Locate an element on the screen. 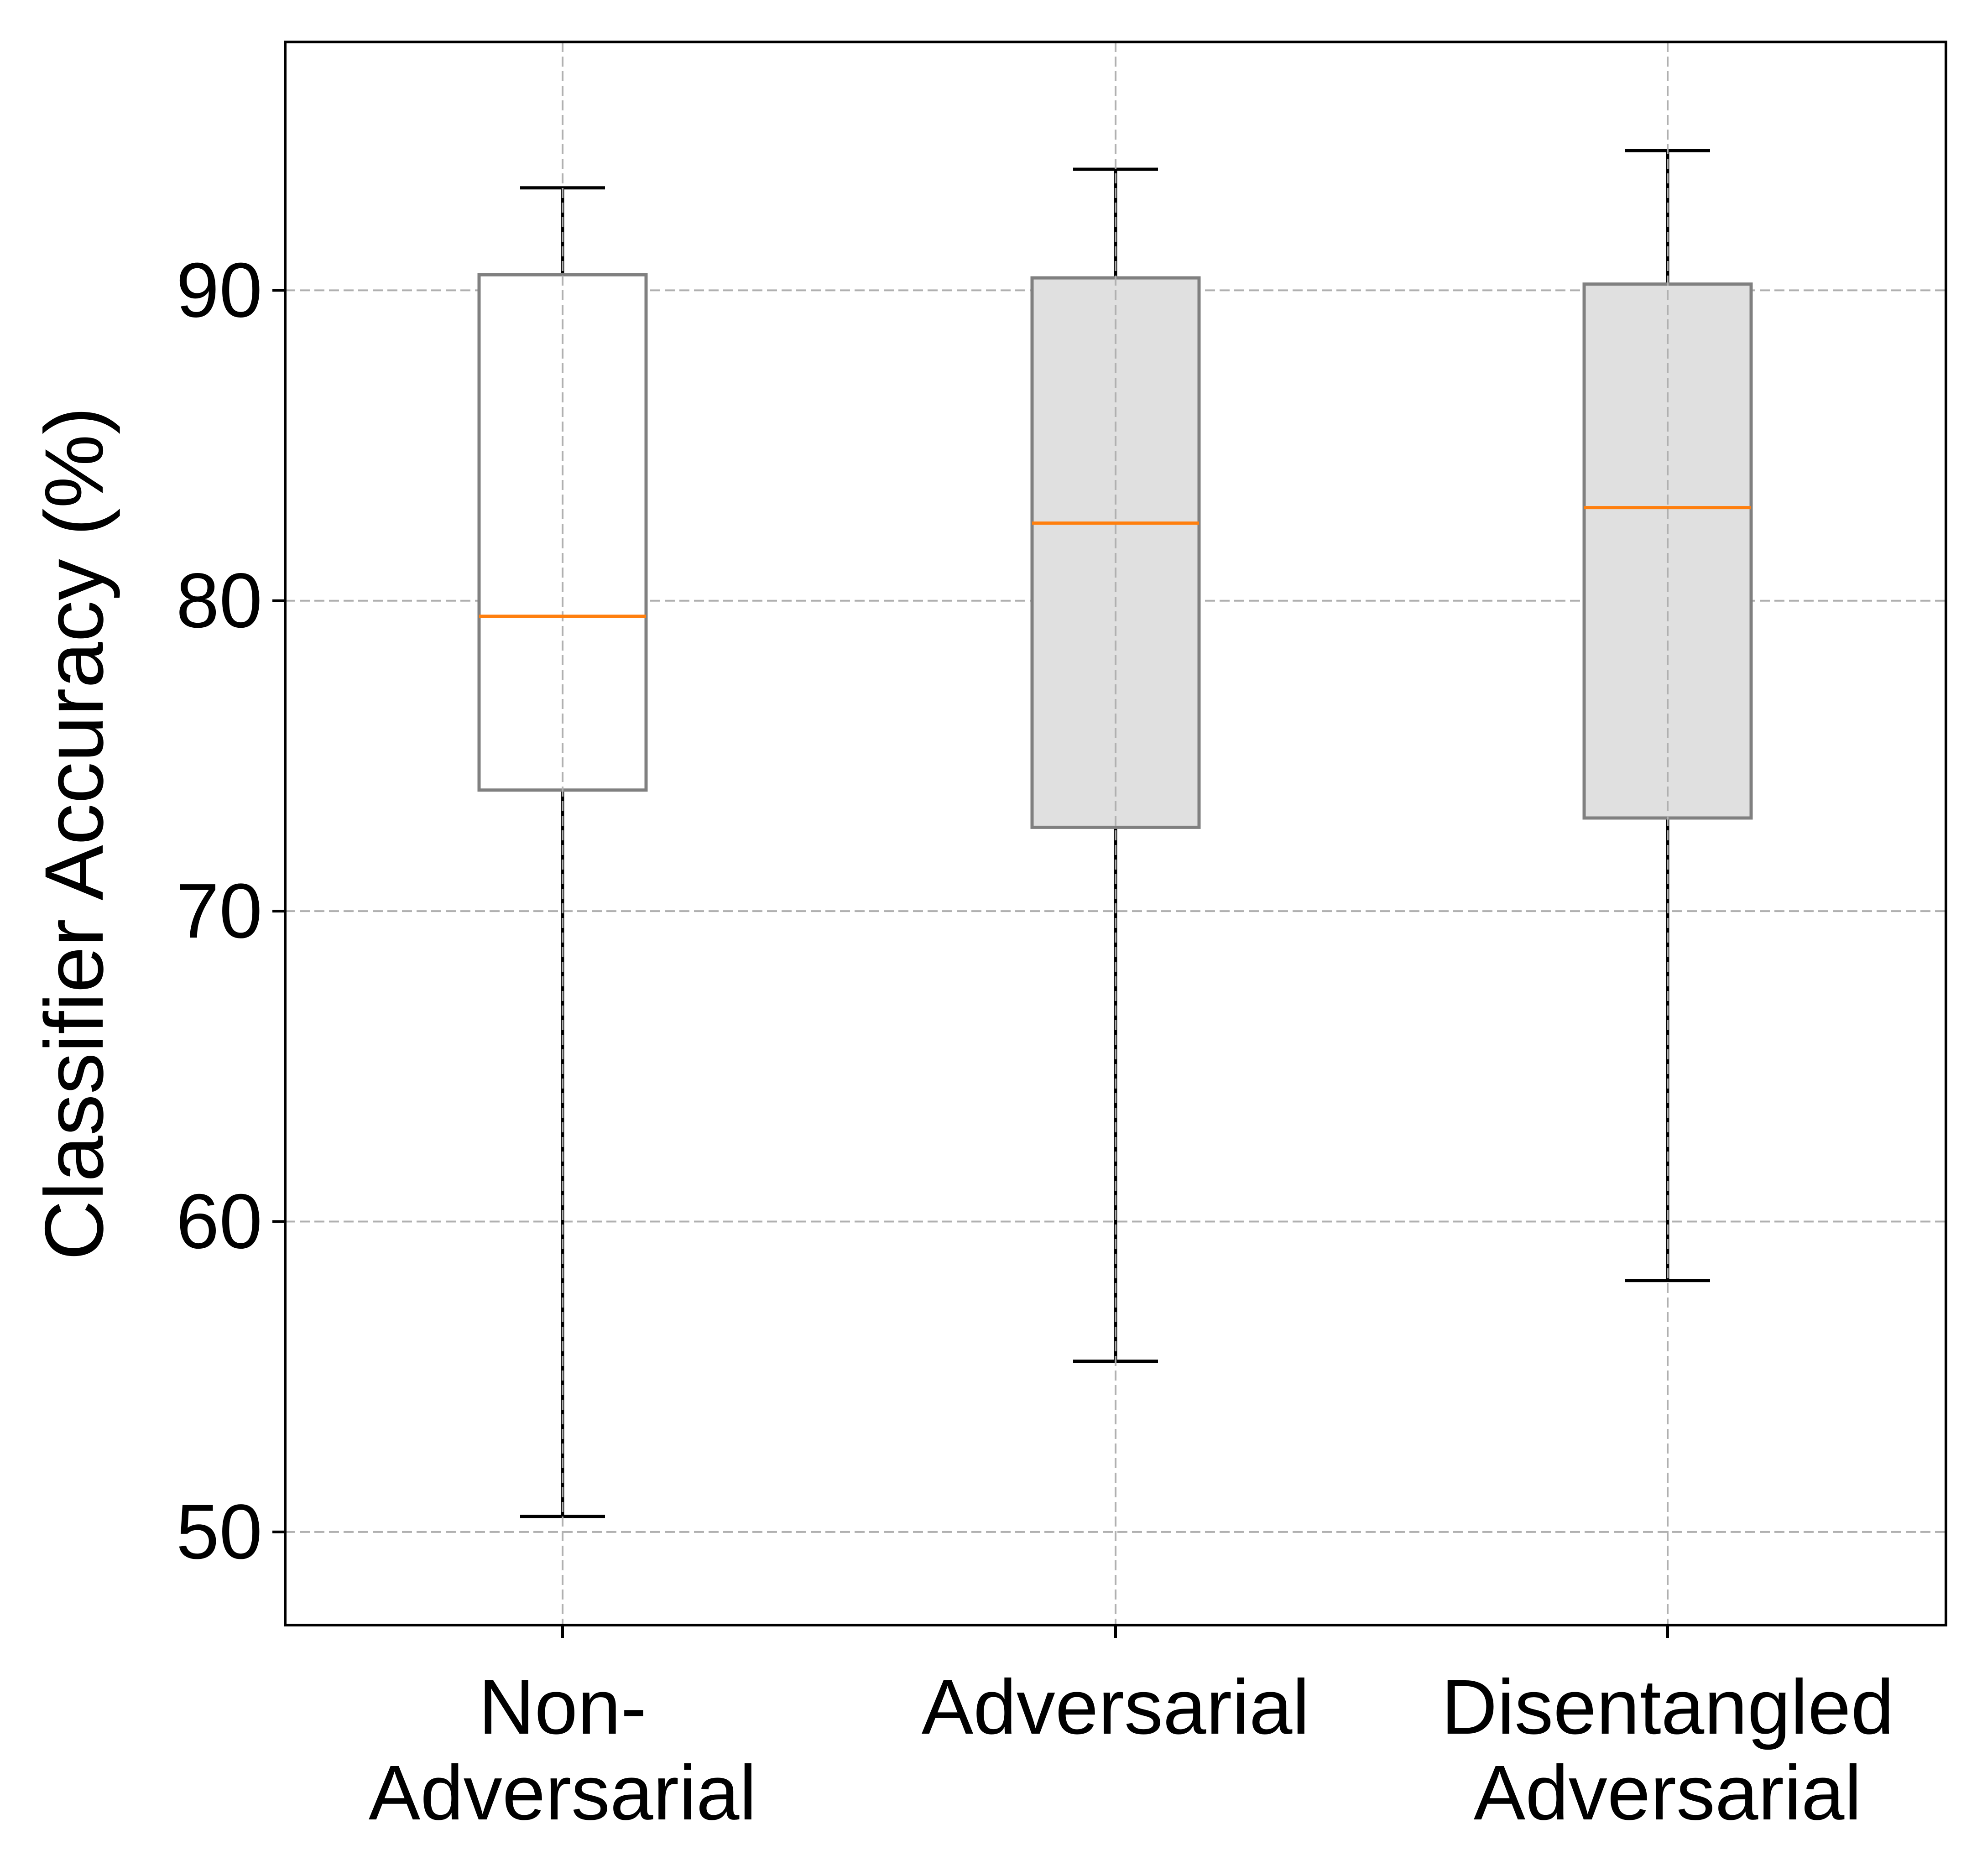 This screenshot has height=1876, width=1982. y-tick-label: 70 is located at coordinates (219, 911).